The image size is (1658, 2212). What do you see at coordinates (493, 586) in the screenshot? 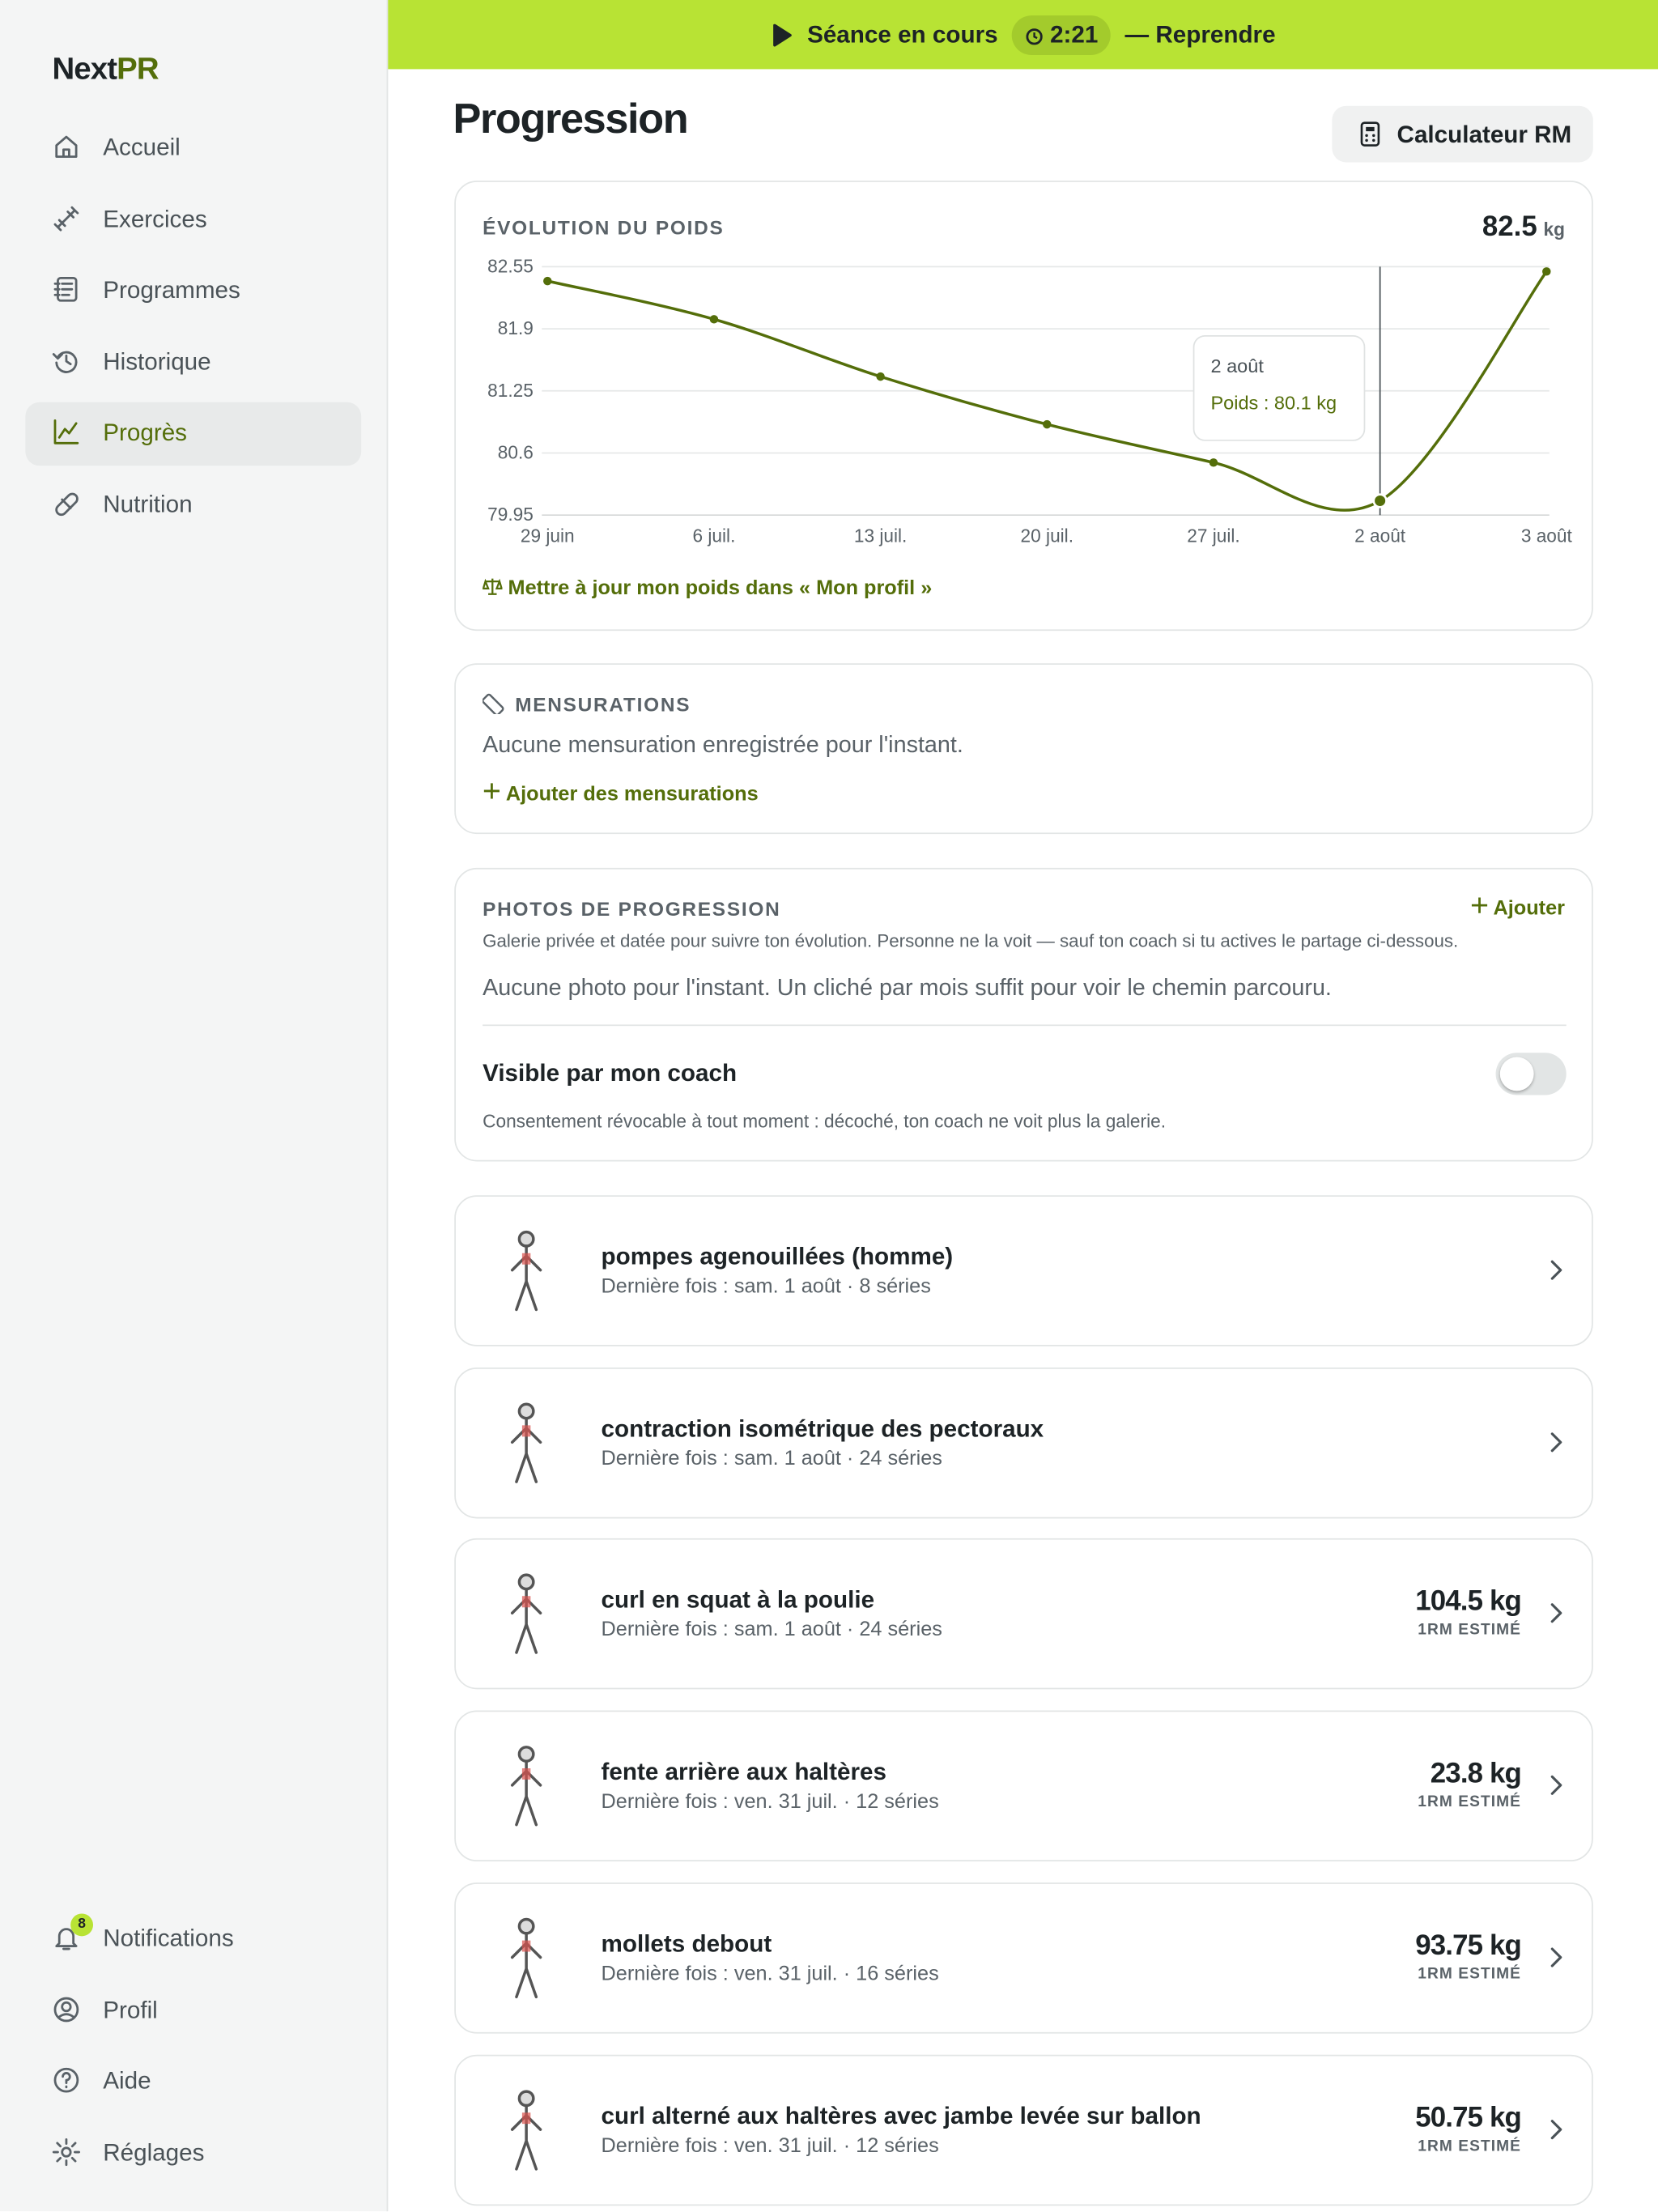
I see `scale-icon` at bounding box center [493, 586].